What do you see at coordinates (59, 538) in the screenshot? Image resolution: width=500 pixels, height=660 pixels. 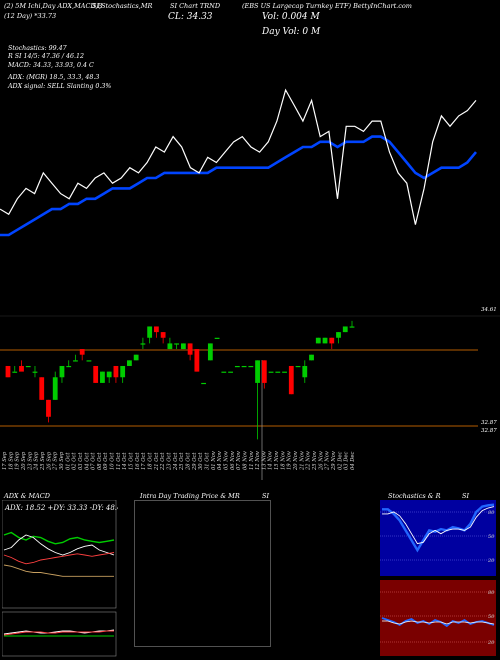 I see `adx-plus-di-line` at bounding box center [59, 538].